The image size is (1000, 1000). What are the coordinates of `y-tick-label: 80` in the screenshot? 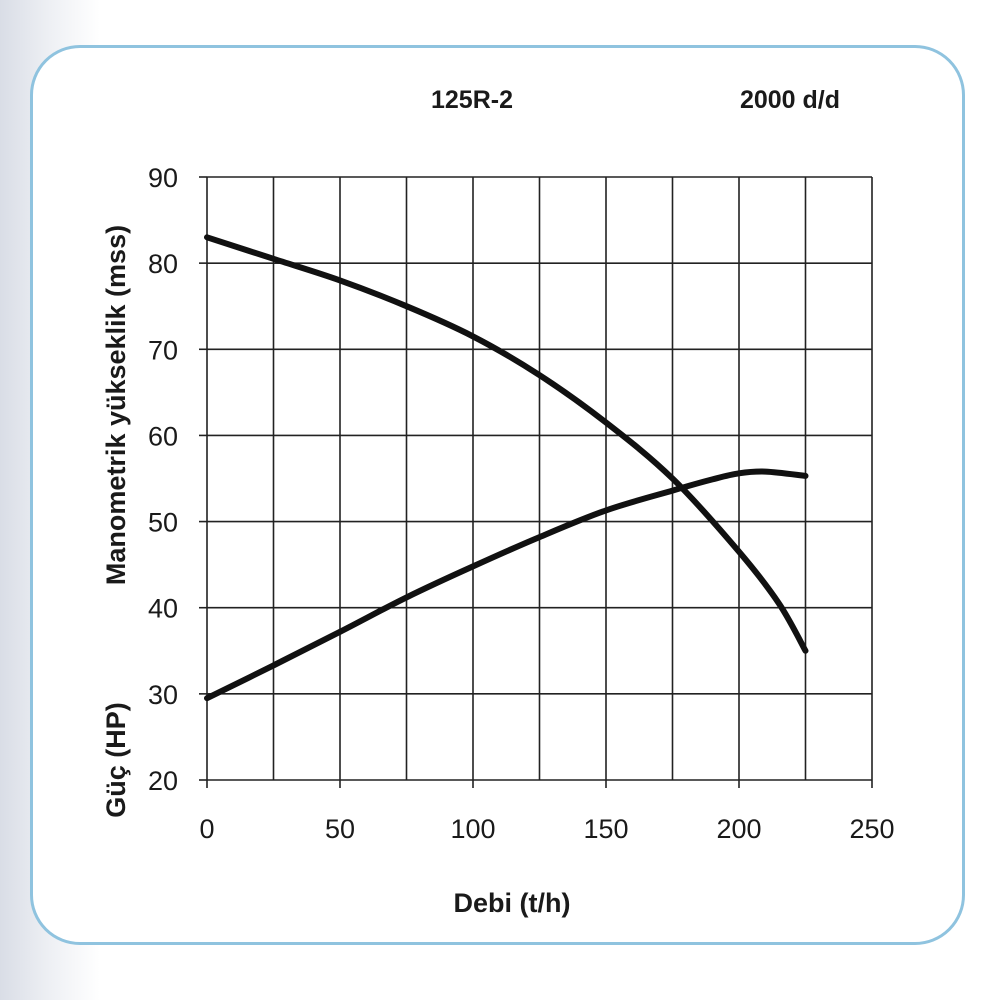 It's located at (163, 264).